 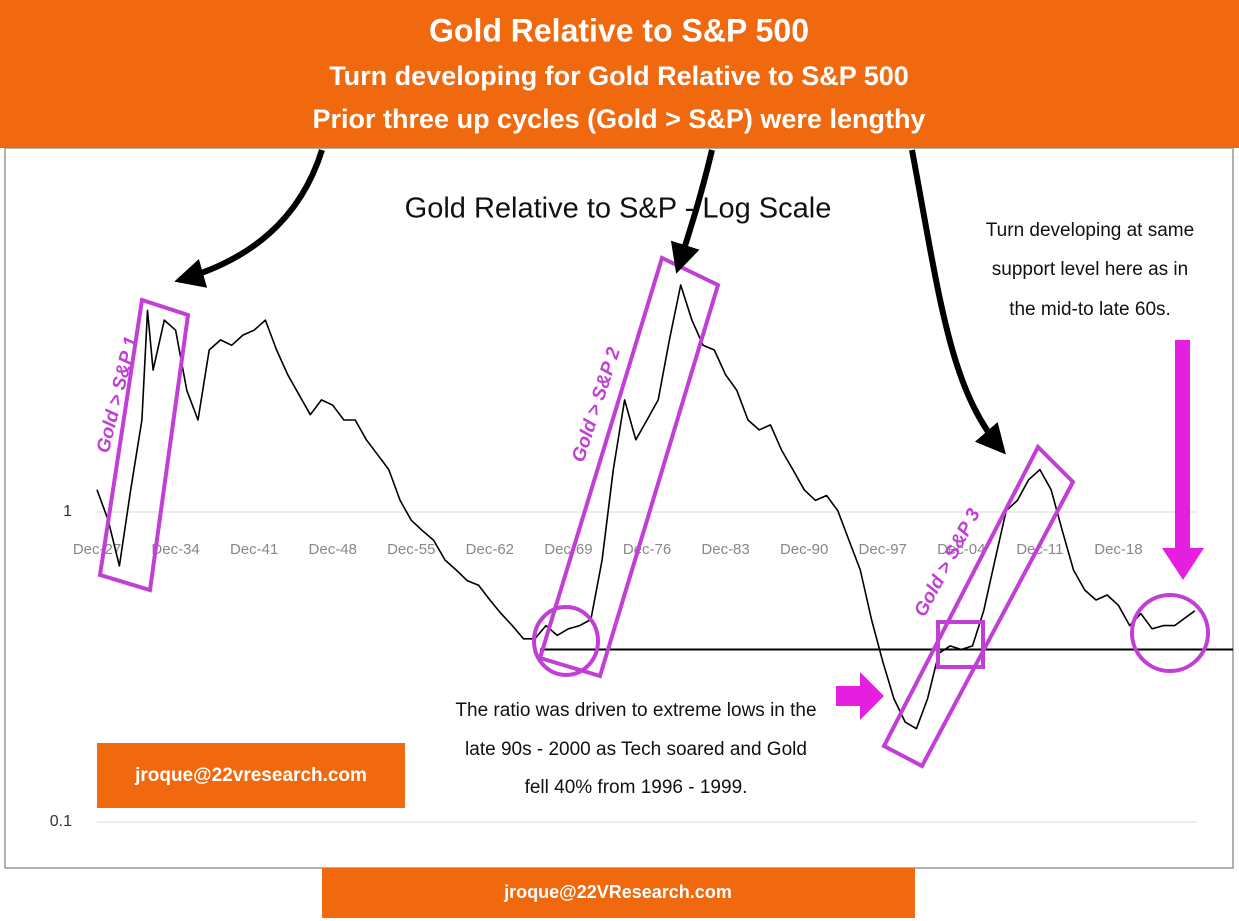 What do you see at coordinates (883, 549) in the screenshot?
I see `x-tick-label: Dec-97` at bounding box center [883, 549].